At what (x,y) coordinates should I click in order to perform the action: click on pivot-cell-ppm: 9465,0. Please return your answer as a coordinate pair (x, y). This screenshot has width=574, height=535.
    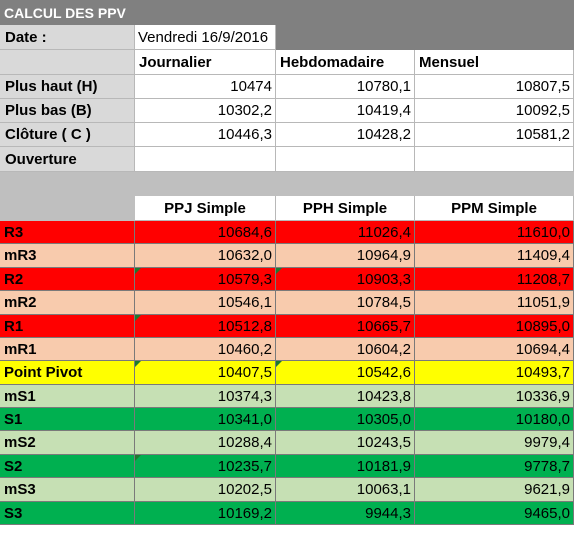
    Looking at the image, I should click on (494, 513).